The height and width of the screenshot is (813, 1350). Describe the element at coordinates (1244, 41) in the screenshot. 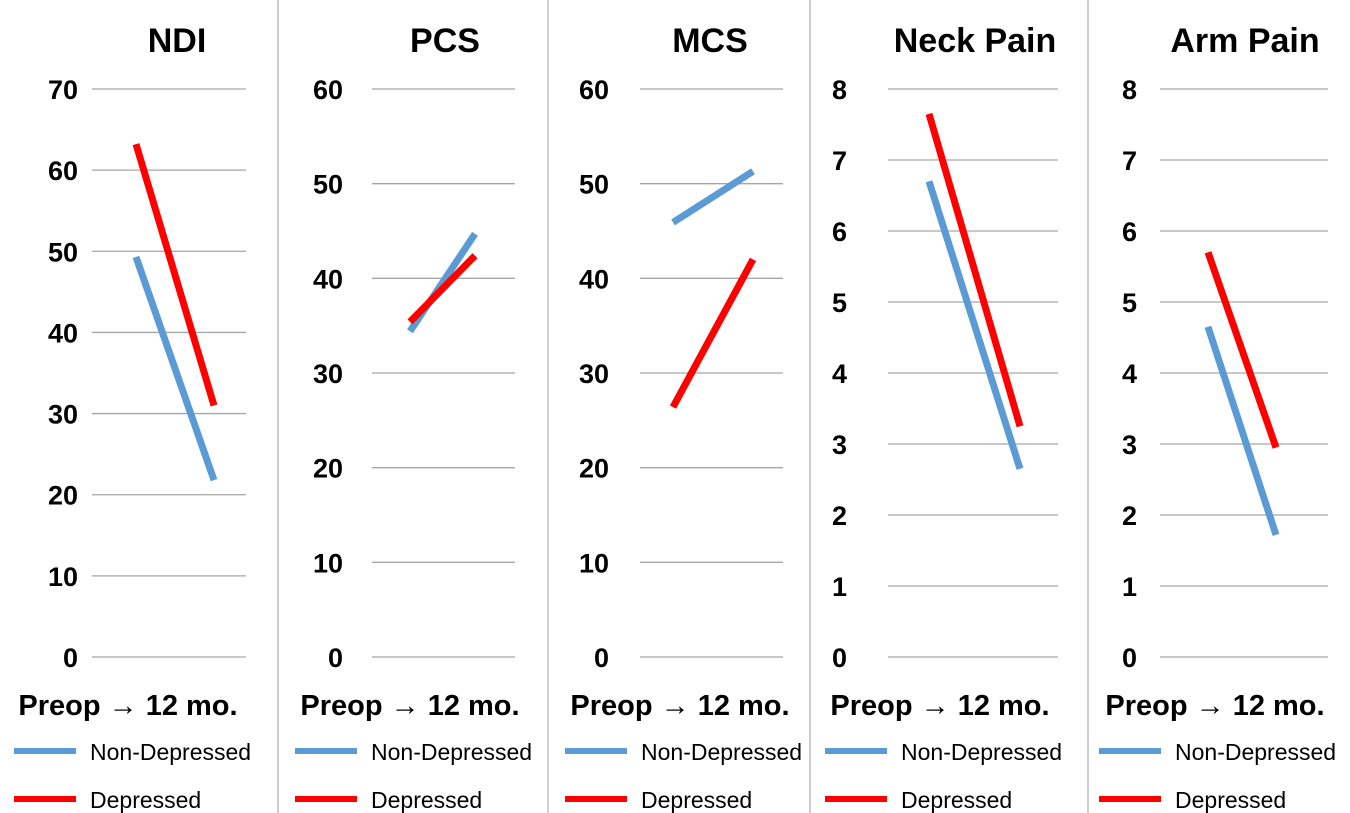

I see `panel-title: Arm Pain` at that location.